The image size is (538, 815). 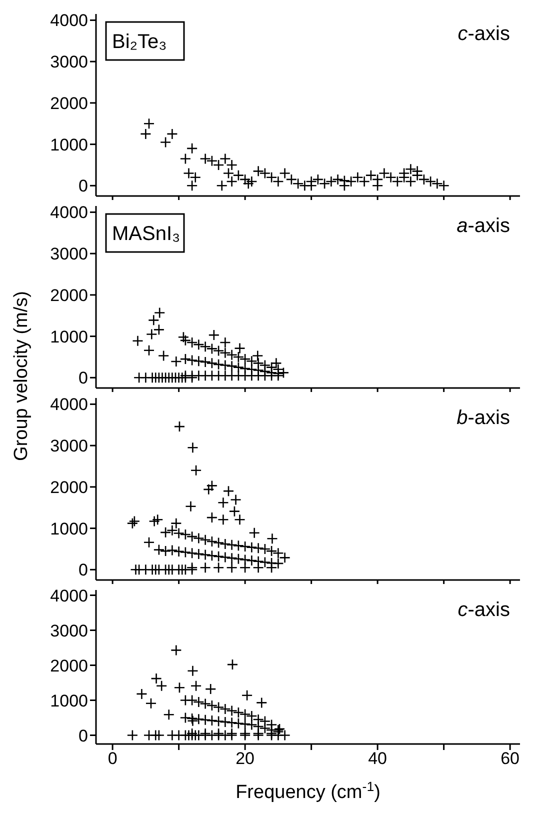 I want to click on y-axis-title: Group velocity (m/s), so click(x=21, y=376).